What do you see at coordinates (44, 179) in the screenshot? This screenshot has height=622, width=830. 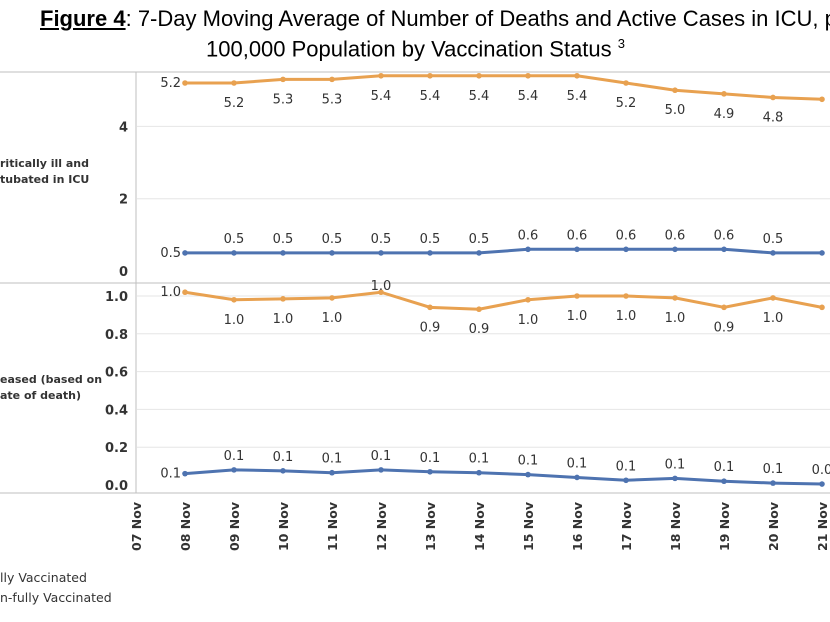 I see `y-axis-label: tubated in ICU` at bounding box center [44, 179].